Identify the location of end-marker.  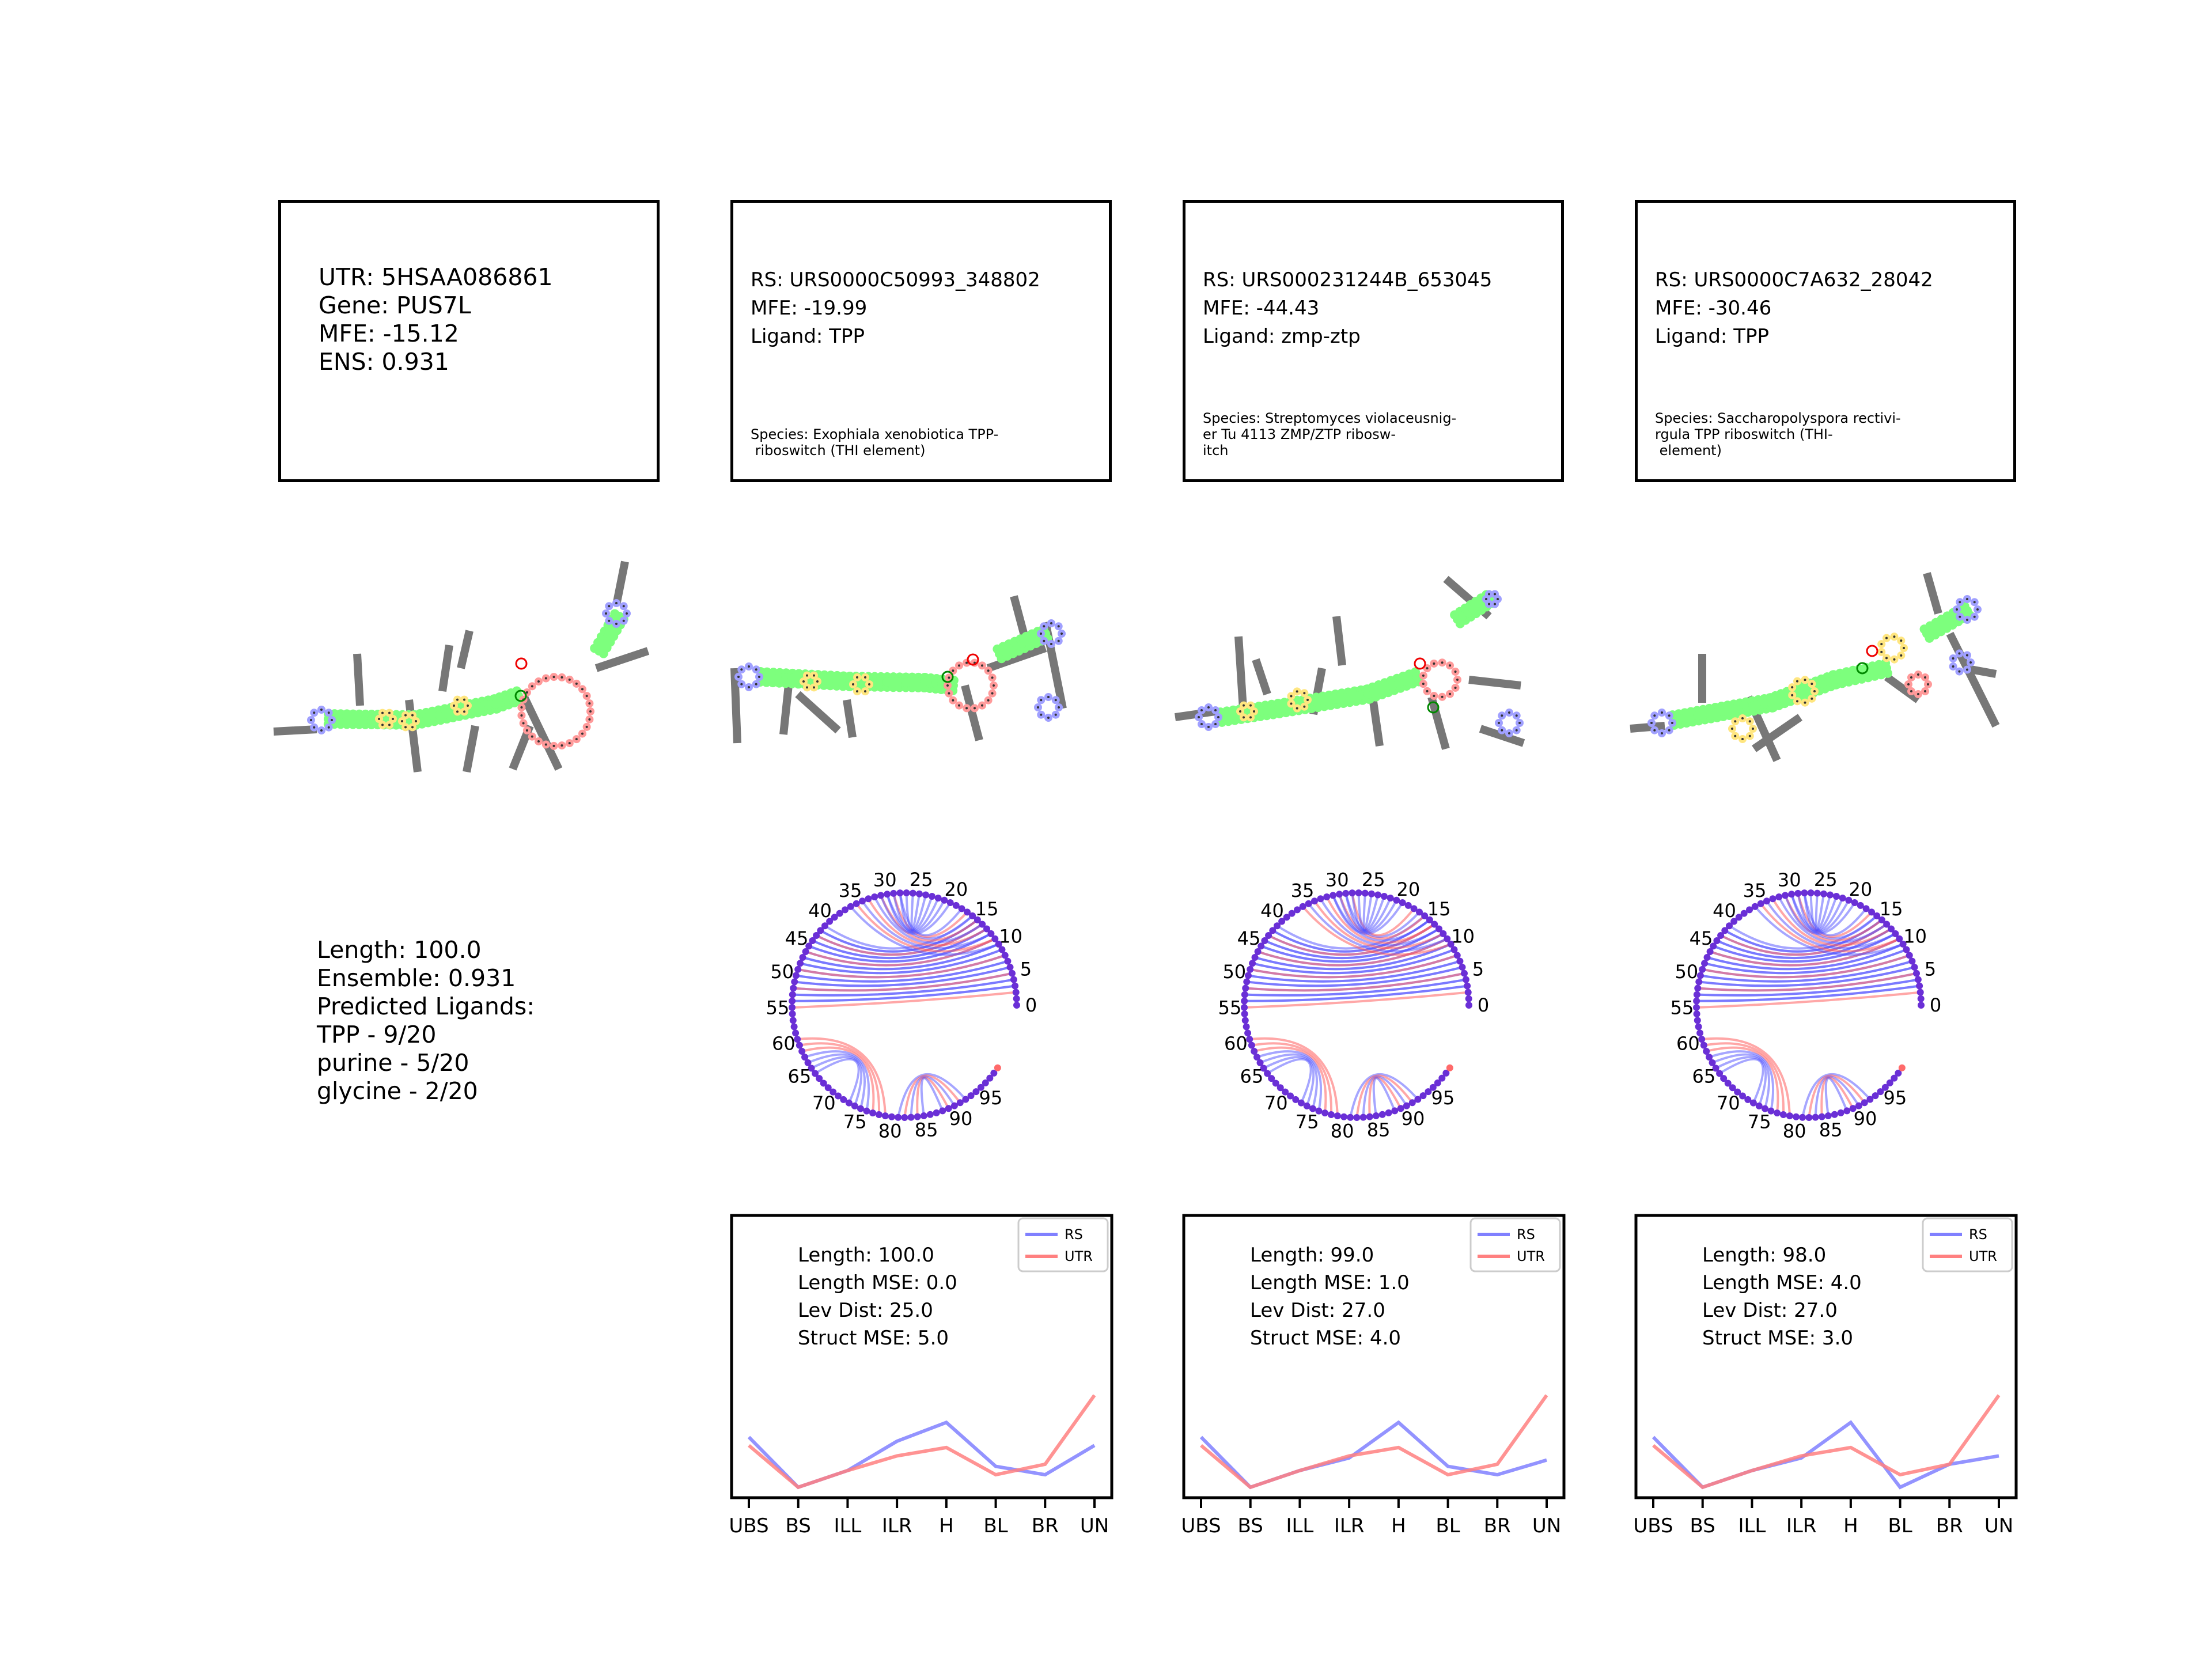
(1433, 707).